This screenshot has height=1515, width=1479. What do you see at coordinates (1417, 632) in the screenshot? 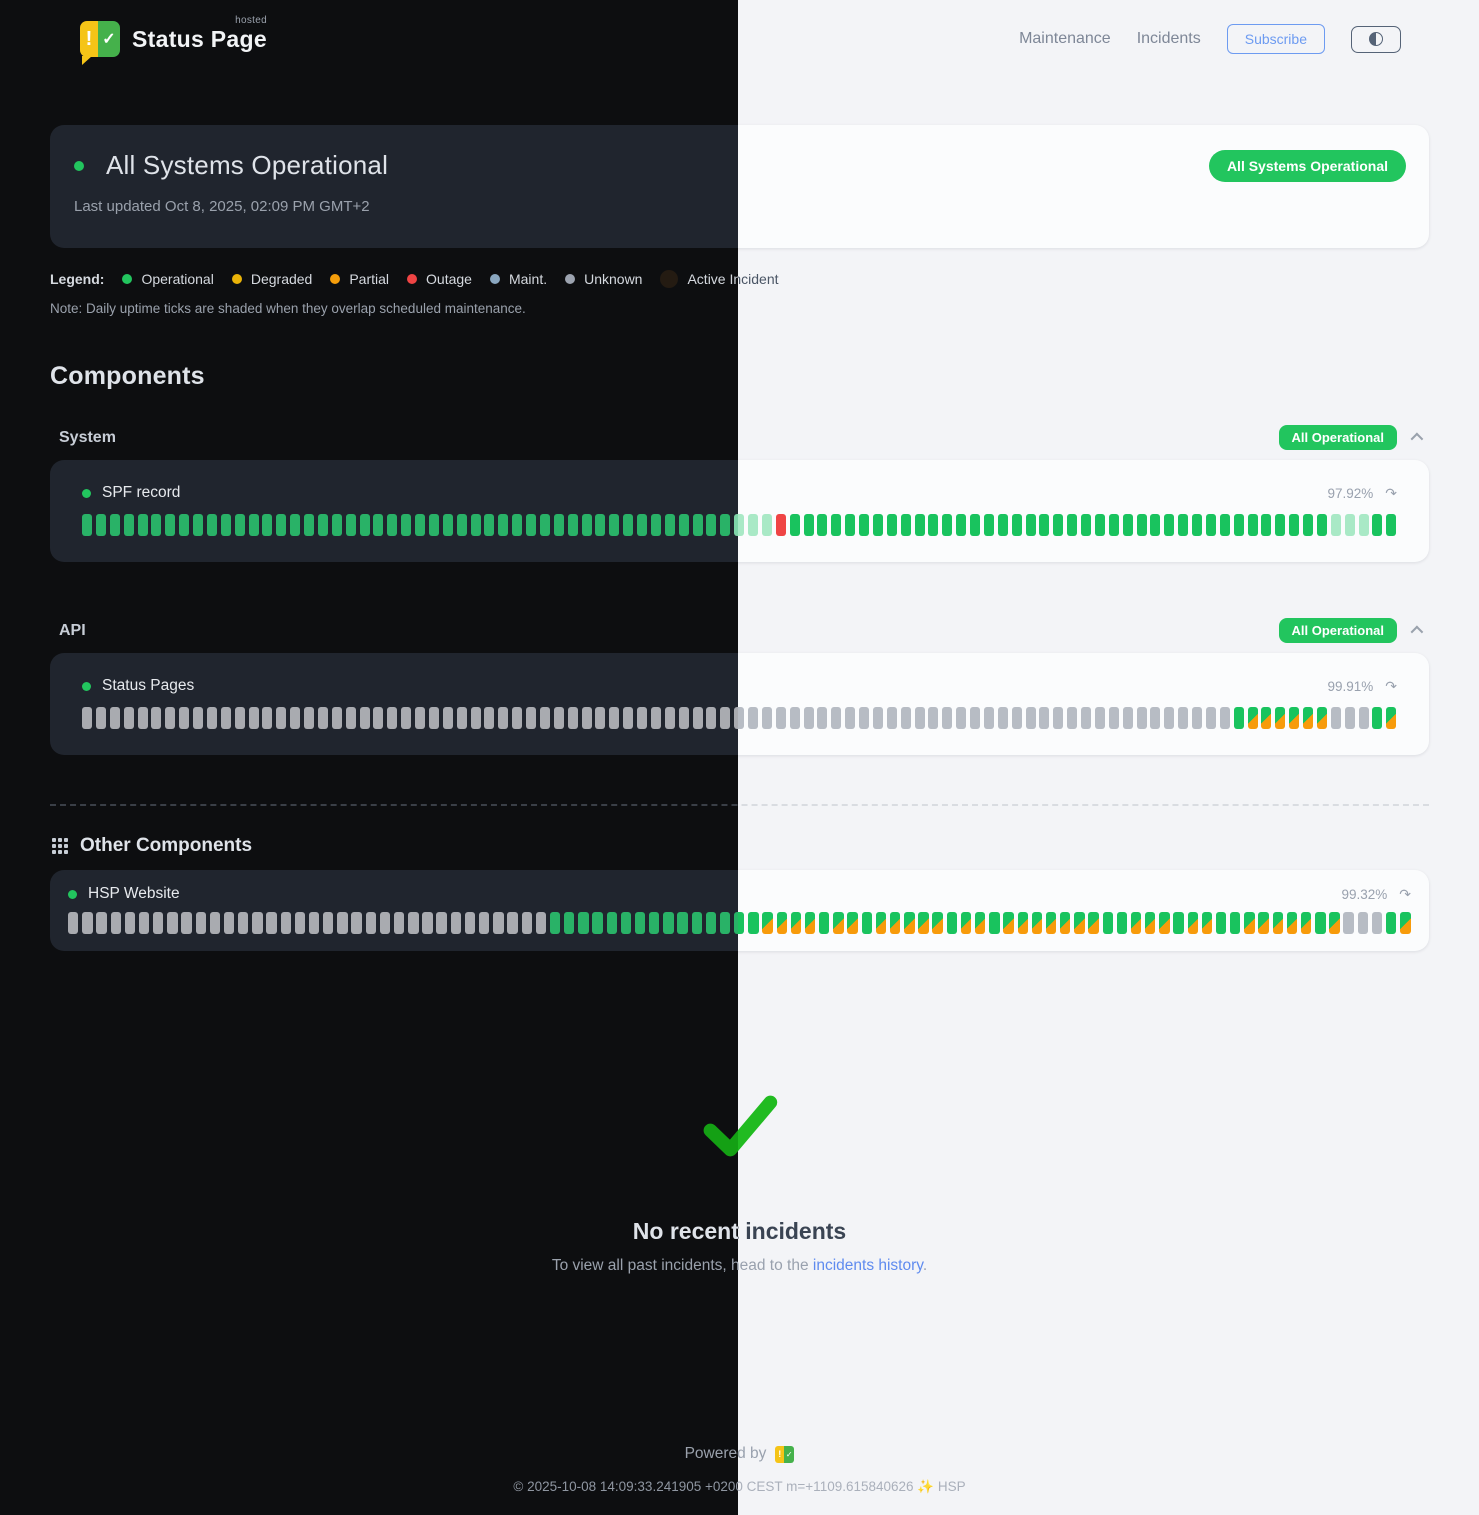
I see `collapse-chevron-icon` at bounding box center [1417, 632].